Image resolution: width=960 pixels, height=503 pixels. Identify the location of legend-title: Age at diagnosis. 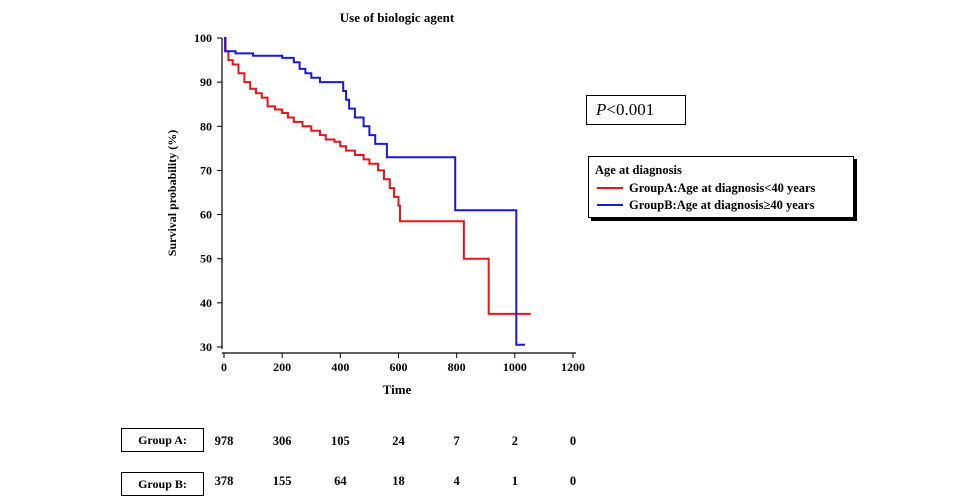
(638, 170).